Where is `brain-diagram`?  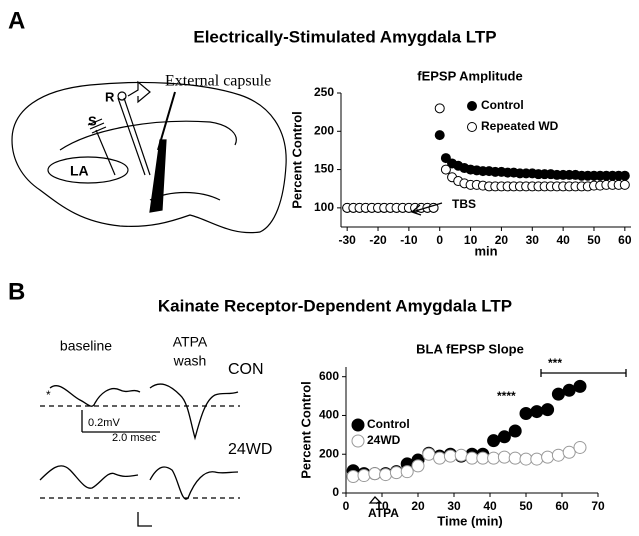
brain-diagram is located at coordinates (149, 157).